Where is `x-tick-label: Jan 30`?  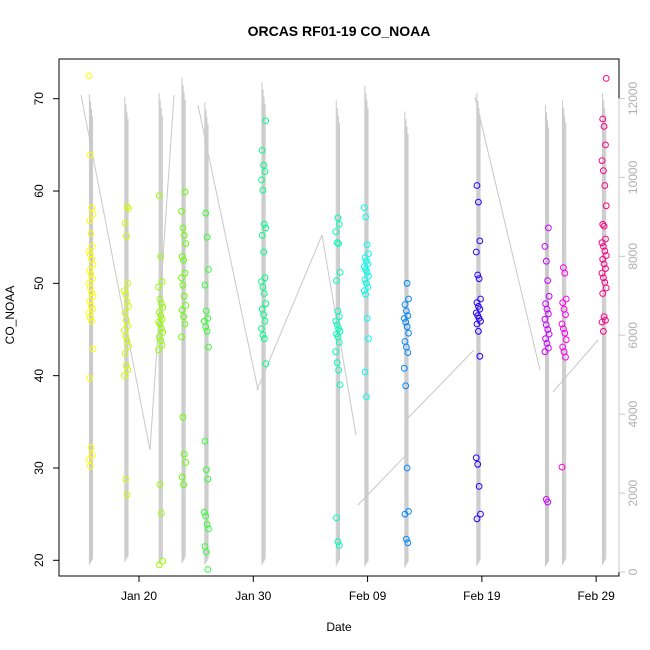
x-tick-label: Jan 30 is located at coordinates (253, 596).